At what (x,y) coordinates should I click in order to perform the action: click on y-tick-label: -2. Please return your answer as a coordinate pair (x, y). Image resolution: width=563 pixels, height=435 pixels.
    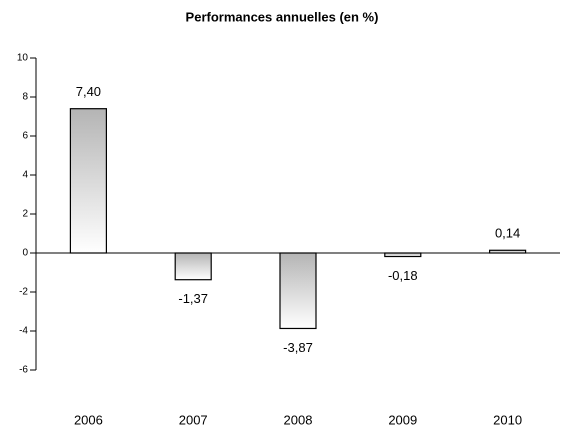
    Looking at the image, I should click on (23, 292).